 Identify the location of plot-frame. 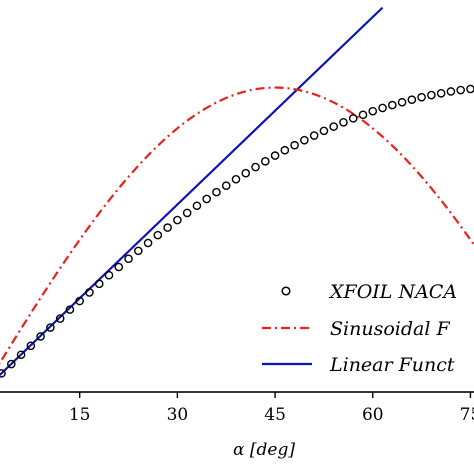
(237, 392).